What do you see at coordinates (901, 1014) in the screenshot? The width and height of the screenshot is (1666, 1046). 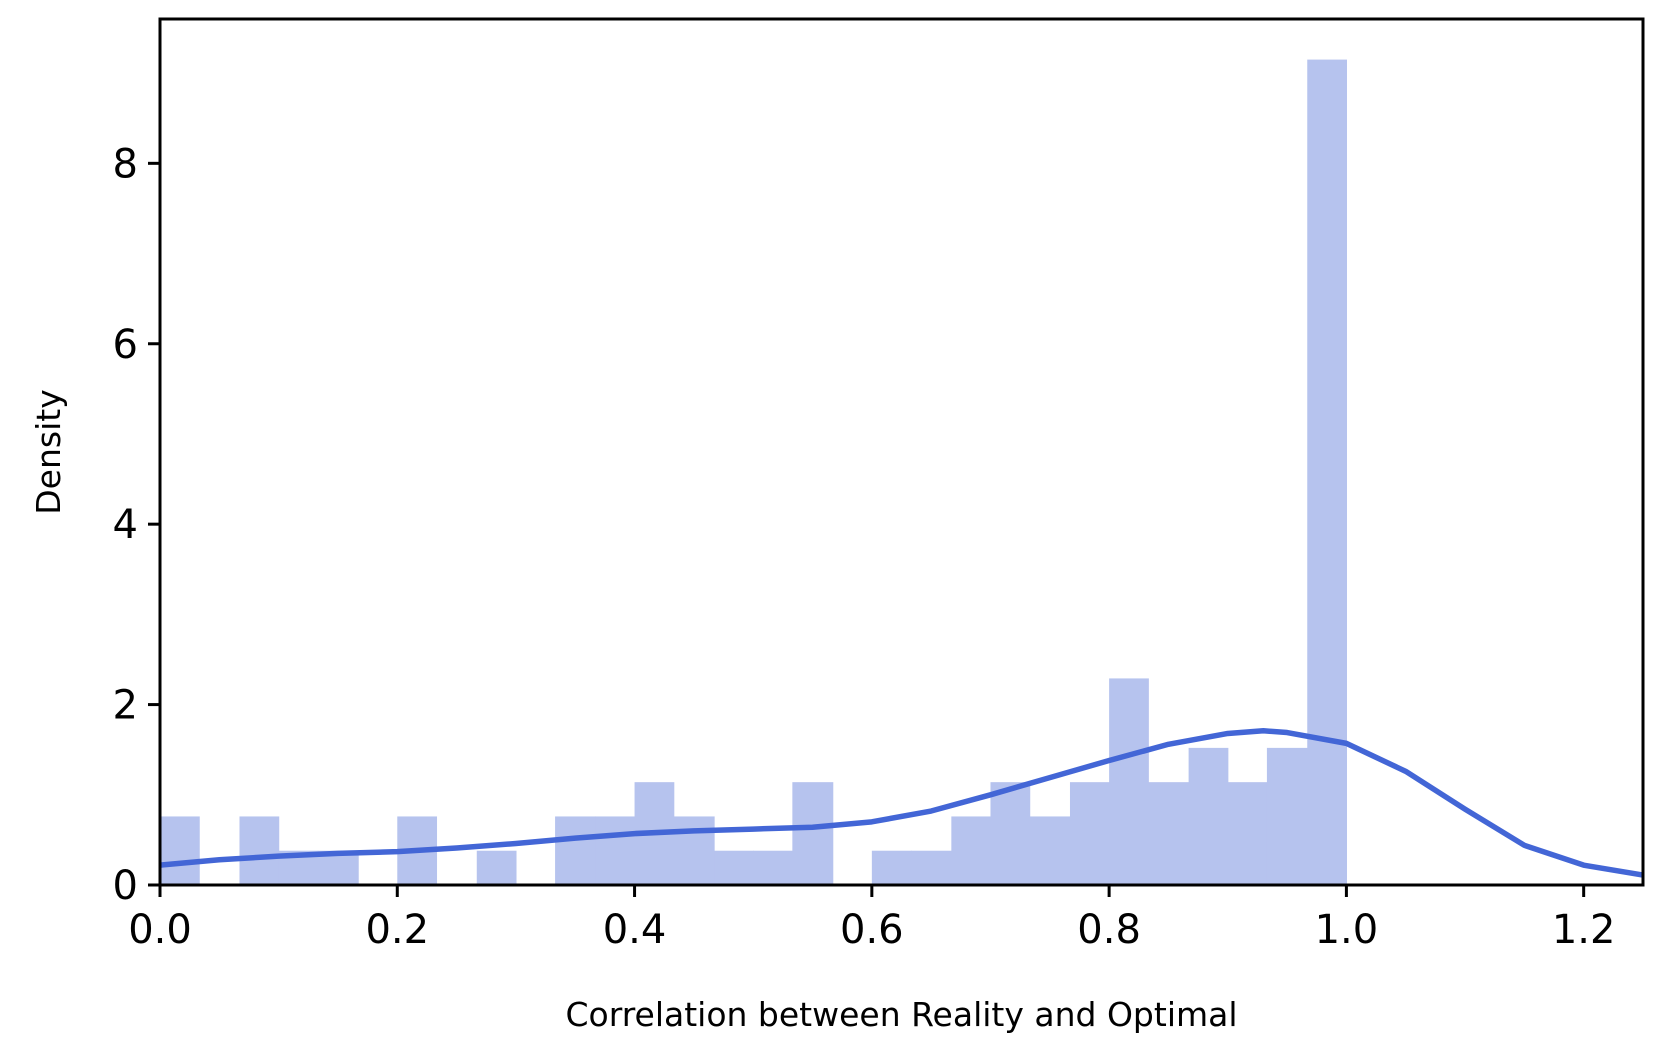 I see `x-axis-label: Correlation between Reality and Optimal` at bounding box center [901, 1014].